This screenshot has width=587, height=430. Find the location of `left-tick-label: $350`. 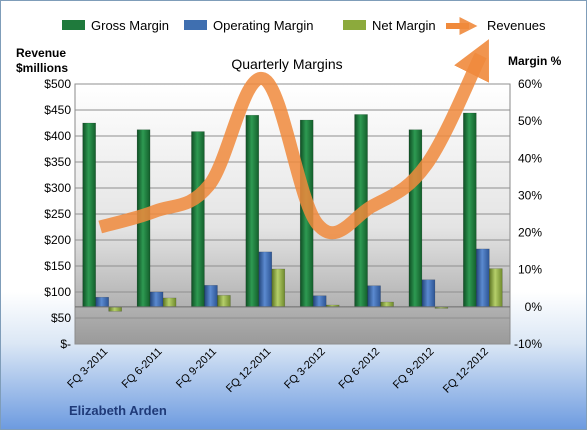

left-tick-label: $350 is located at coordinates (57, 162).